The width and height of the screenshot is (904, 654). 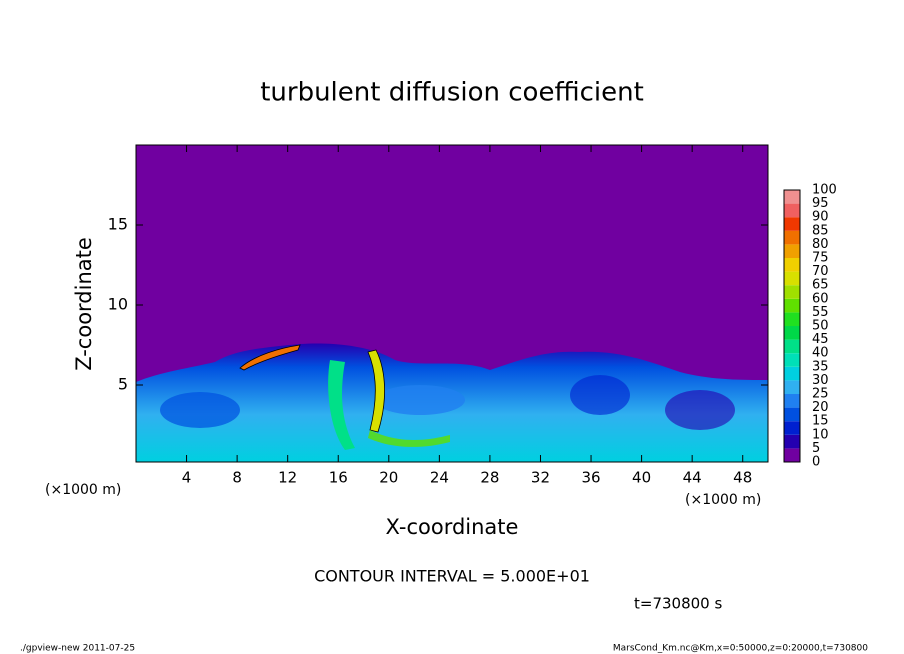 I want to click on x-tick-label: 44, so click(x=692, y=478).